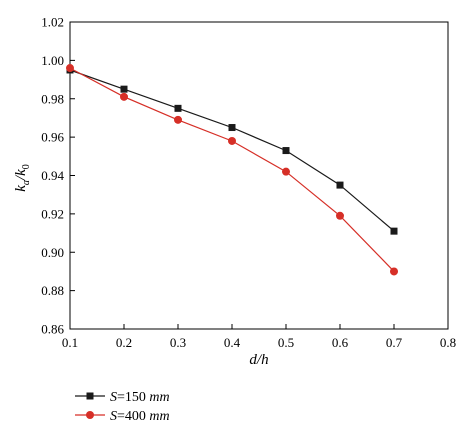 This screenshot has height=436, width=474. I want to click on y-axis-label: ka/k0, so click(22, 178).